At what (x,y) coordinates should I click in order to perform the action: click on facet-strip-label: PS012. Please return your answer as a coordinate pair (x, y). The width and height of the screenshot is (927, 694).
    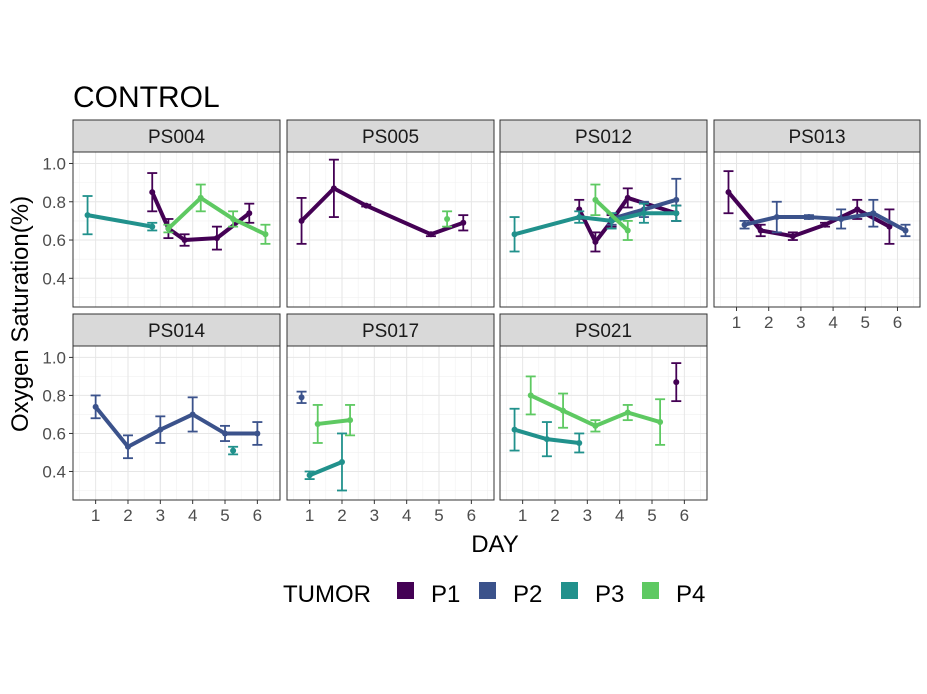
    Looking at the image, I should click on (603, 137).